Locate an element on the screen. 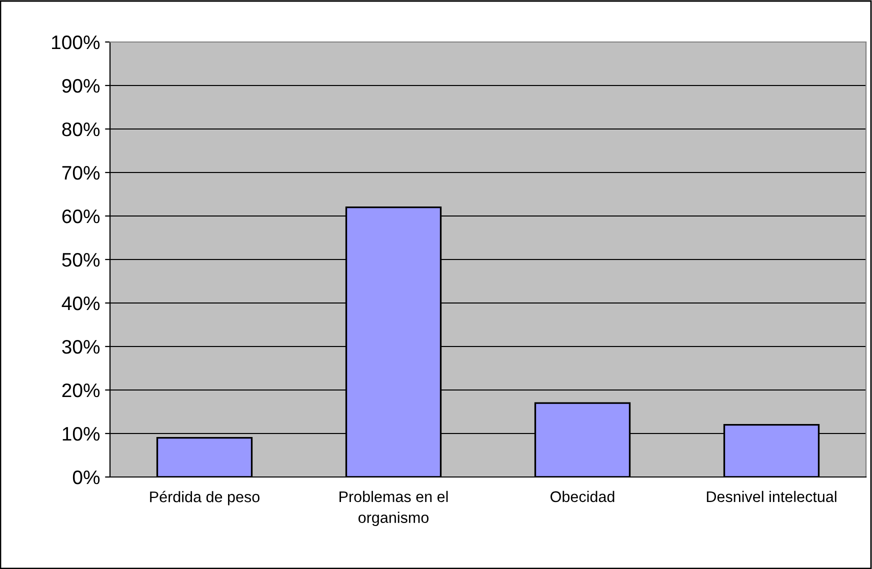 This screenshot has height=569, width=872. y-tick-label: 100% is located at coordinates (76, 42).